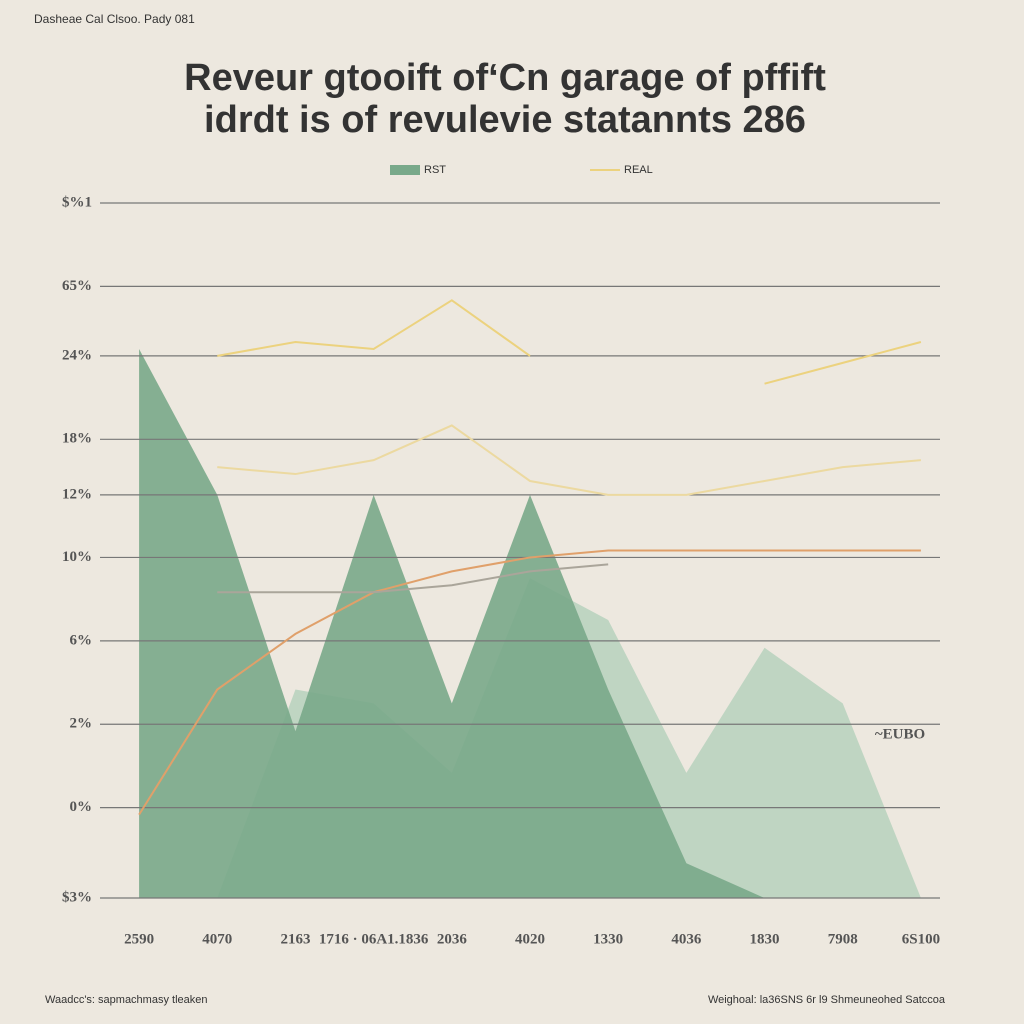 The width and height of the screenshot is (1024, 1024). What do you see at coordinates (435, 170) in the screenshot?
I see `legend-label: RST` at bounding box center [435, 170].